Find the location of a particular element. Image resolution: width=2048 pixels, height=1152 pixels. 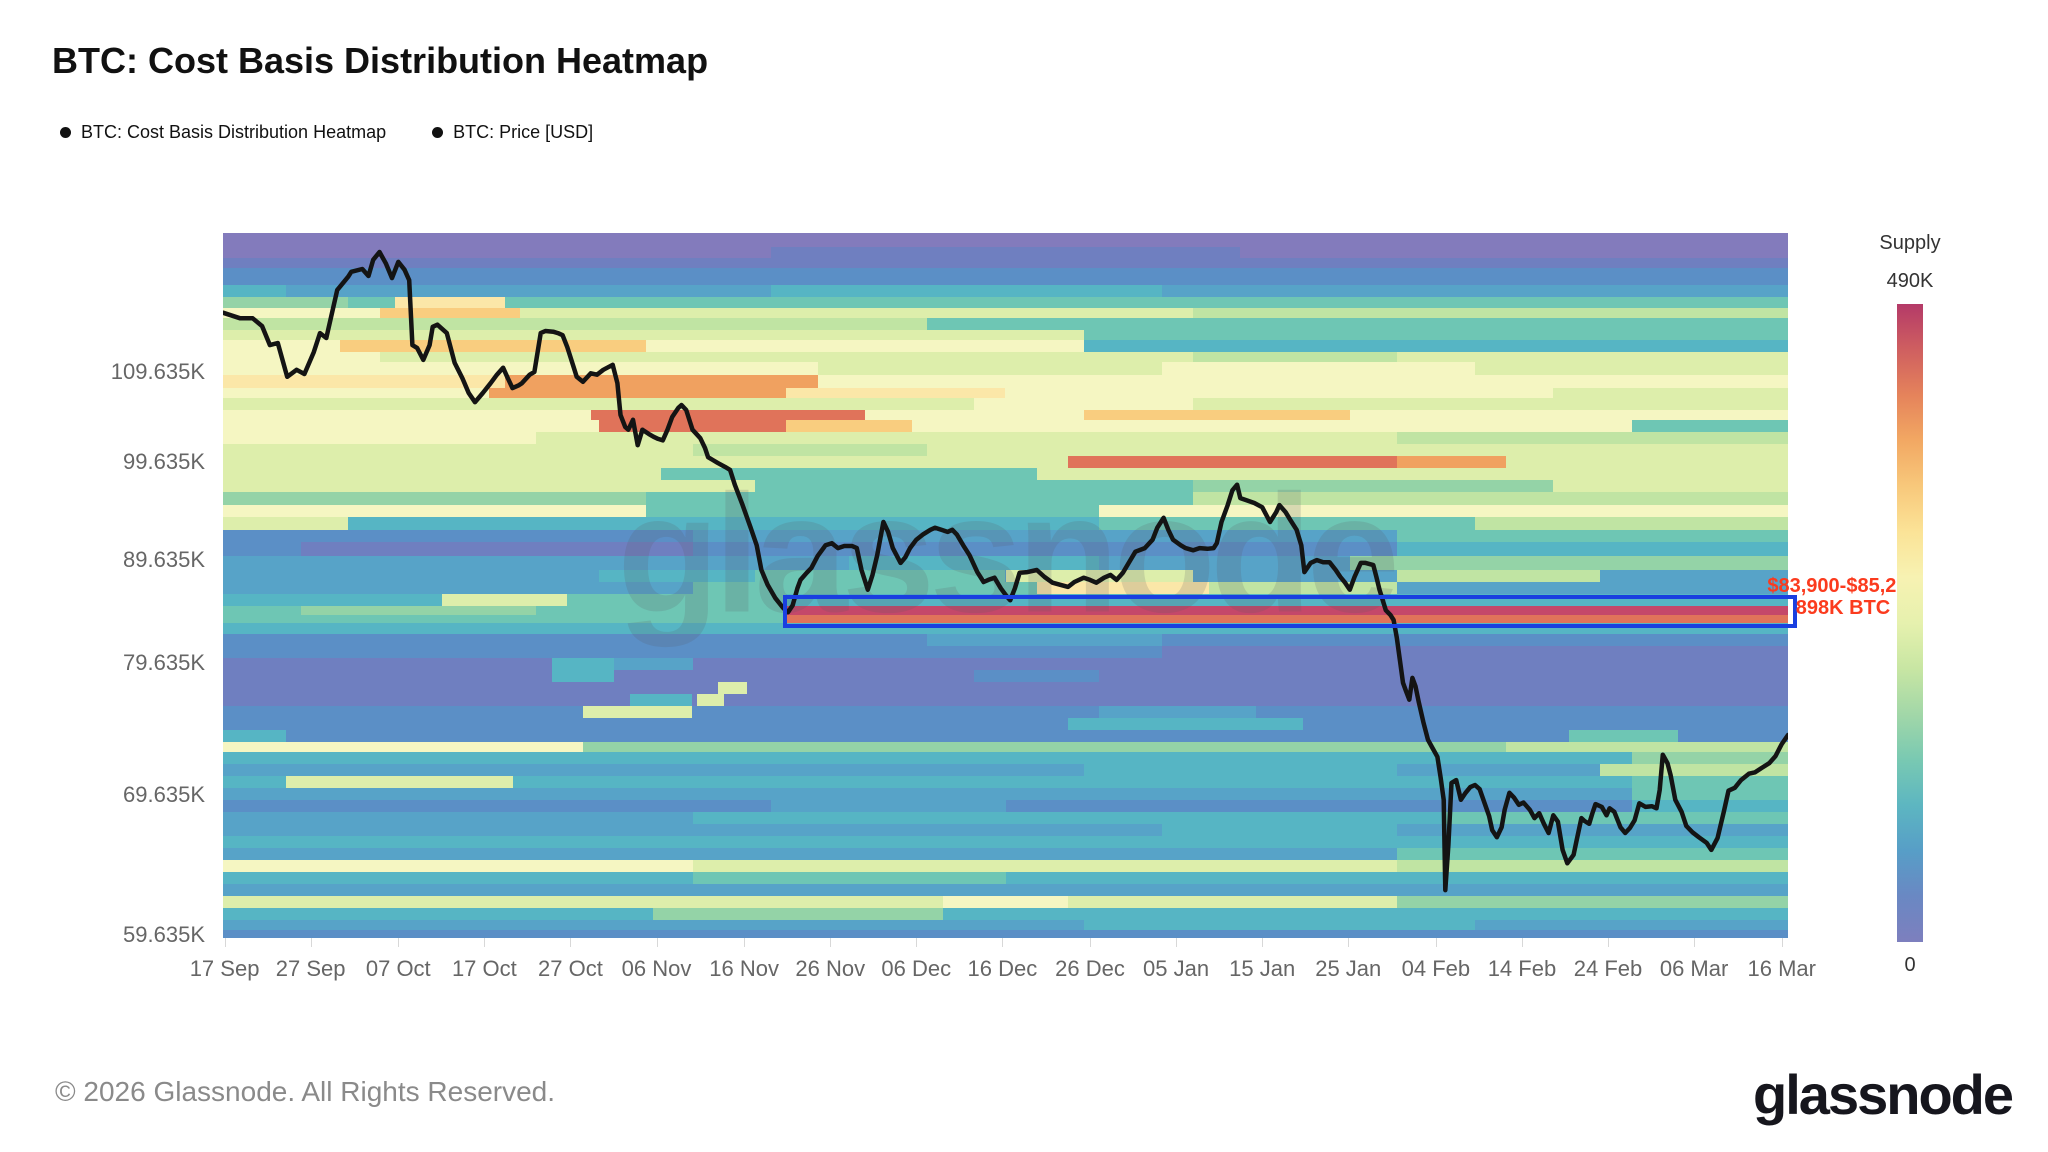

x-axis-label: 26 Nov is located at coordinates (830, 968).